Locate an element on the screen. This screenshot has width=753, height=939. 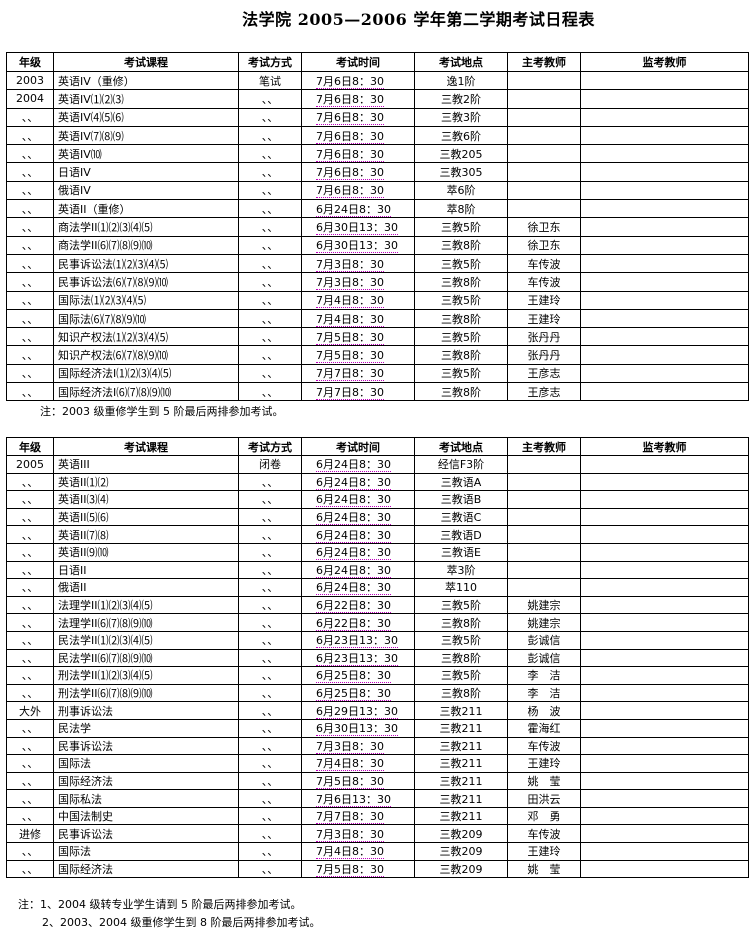
table-row: 、、 知识产权法⑹⑺⑻⑼⑽ 、、 7月5日8：30 三教8阶 张丹丹 is located at coordinates (377, 355).